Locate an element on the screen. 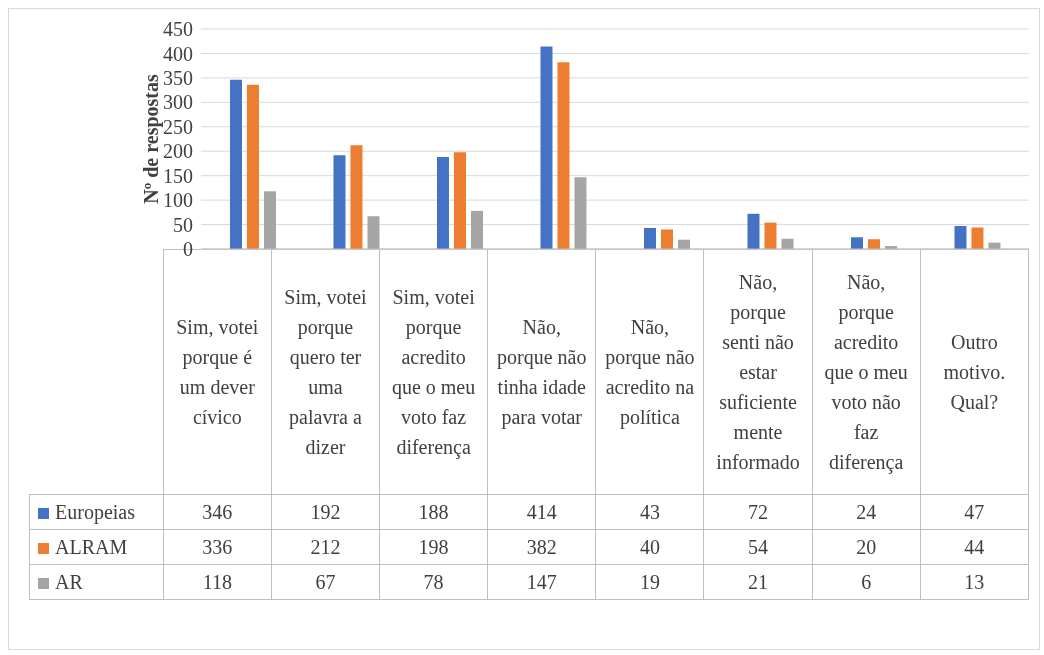 The height and width of the screenshot is (655, 1044). data-label: 212 is located at coordinates (325, 547).